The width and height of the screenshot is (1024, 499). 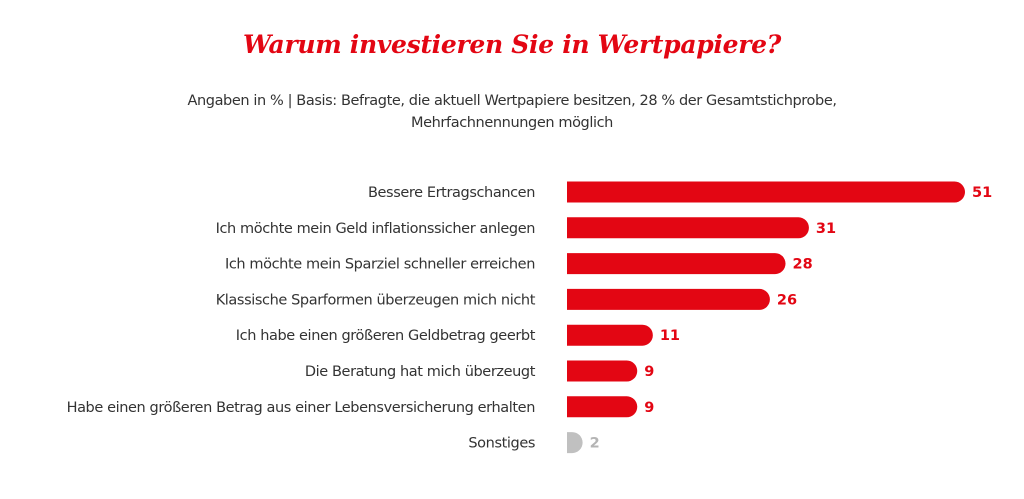 I want to click on value-label: 11, so click(x=670, y=336).